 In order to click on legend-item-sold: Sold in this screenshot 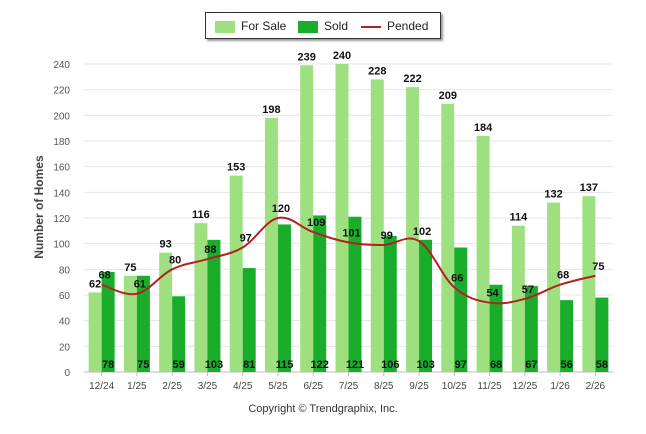, I will do `click(323, 26)`.